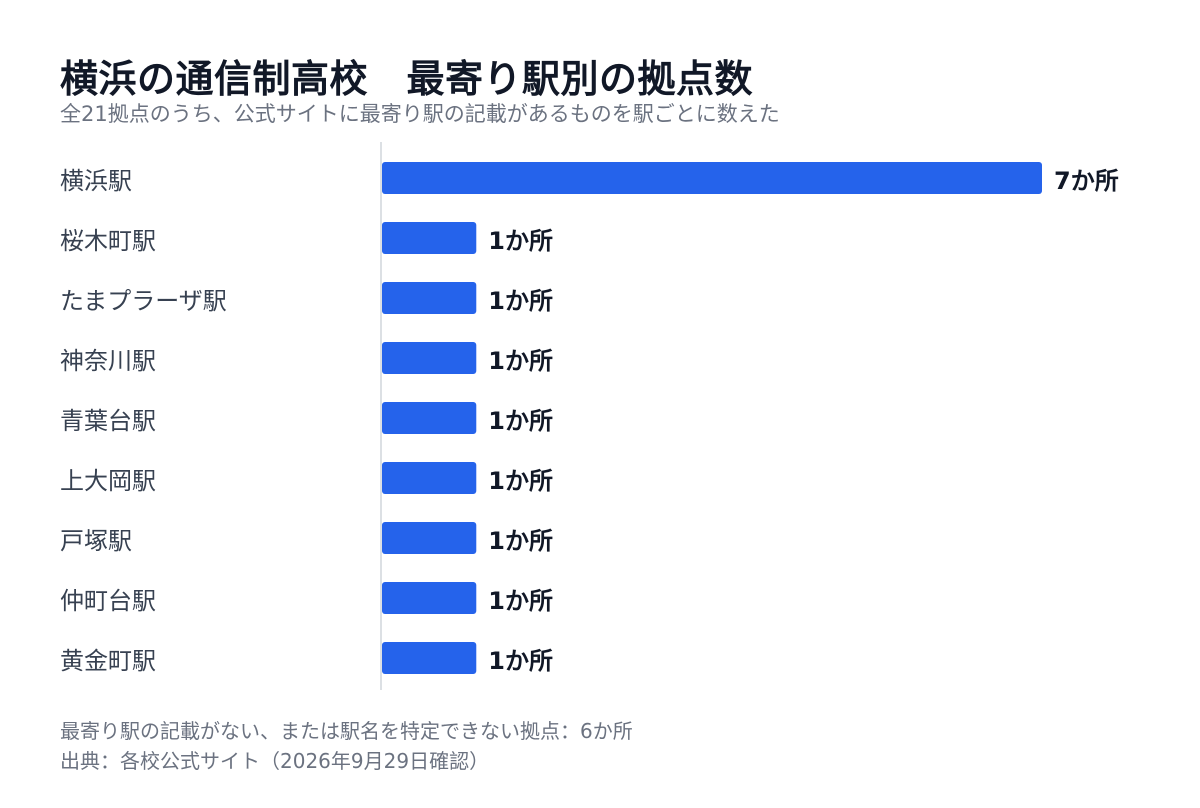 This screenshot has width=1200, height=808. I want to click on category-label: 神奈川駅, so click(108, 361).